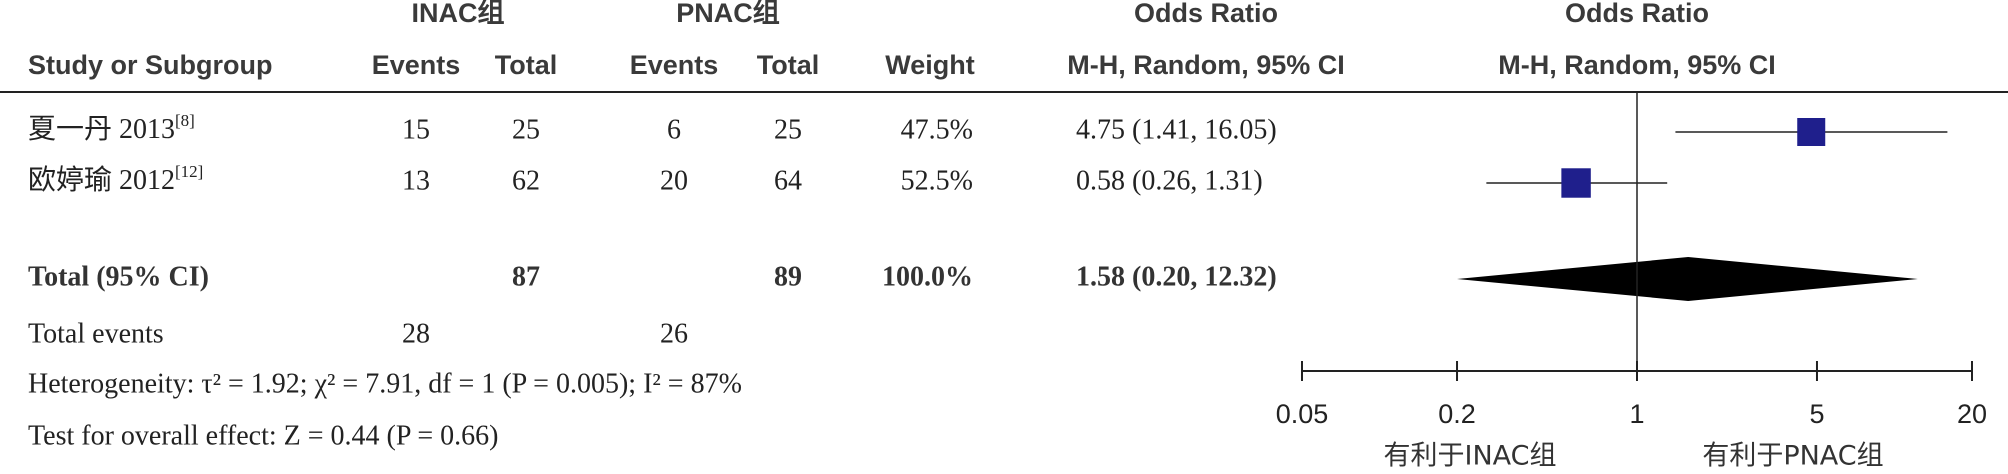 The width and height of the screenshot is (2008, 474). Describe the element at coordinates (1176, 276) in the screenshot. I see `odds-ratio: 1.58 (0.20, 12.32)` at that location.